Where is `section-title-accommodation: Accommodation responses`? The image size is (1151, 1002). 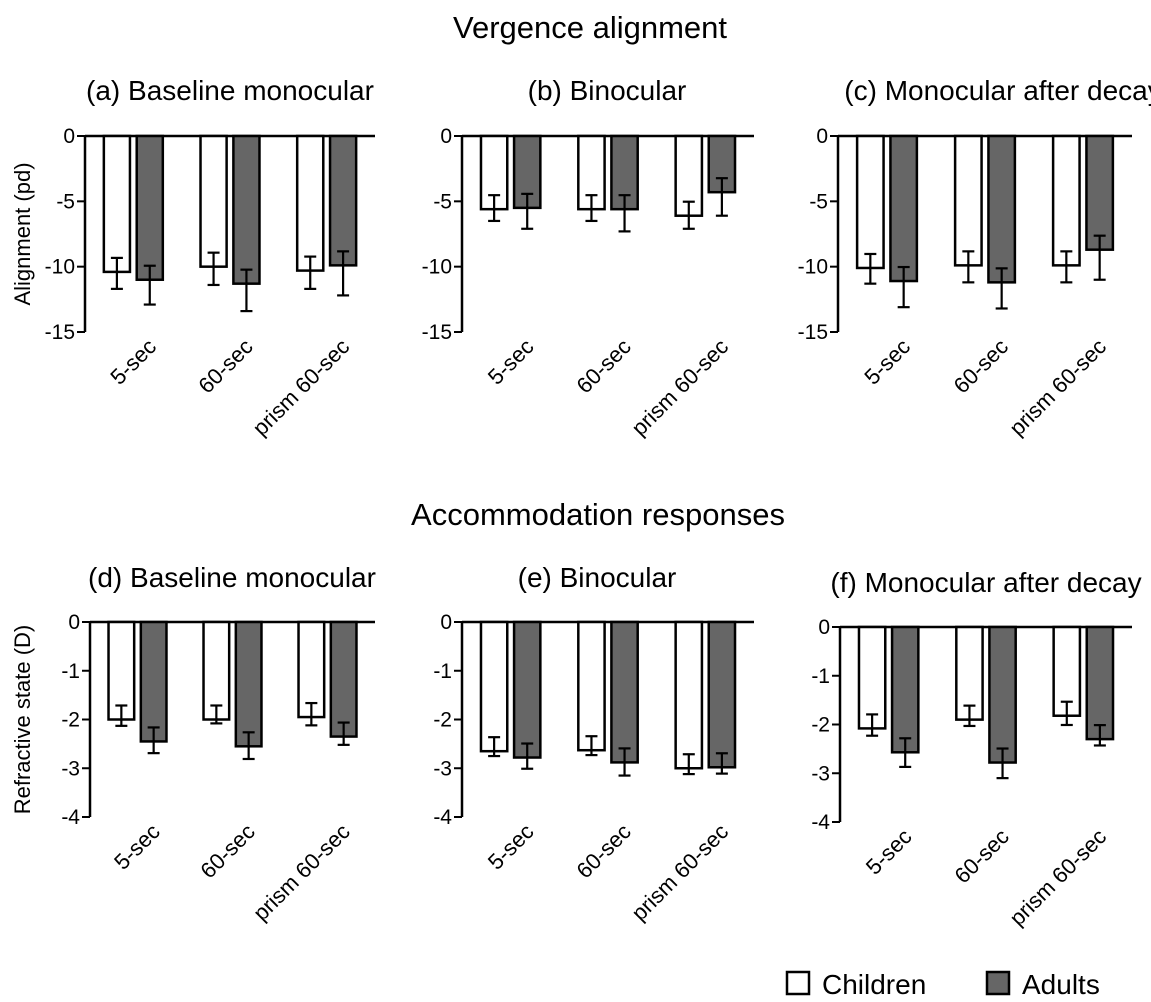
section-title-accommodation: Accommodation responses is located at coordinates (598, 514).